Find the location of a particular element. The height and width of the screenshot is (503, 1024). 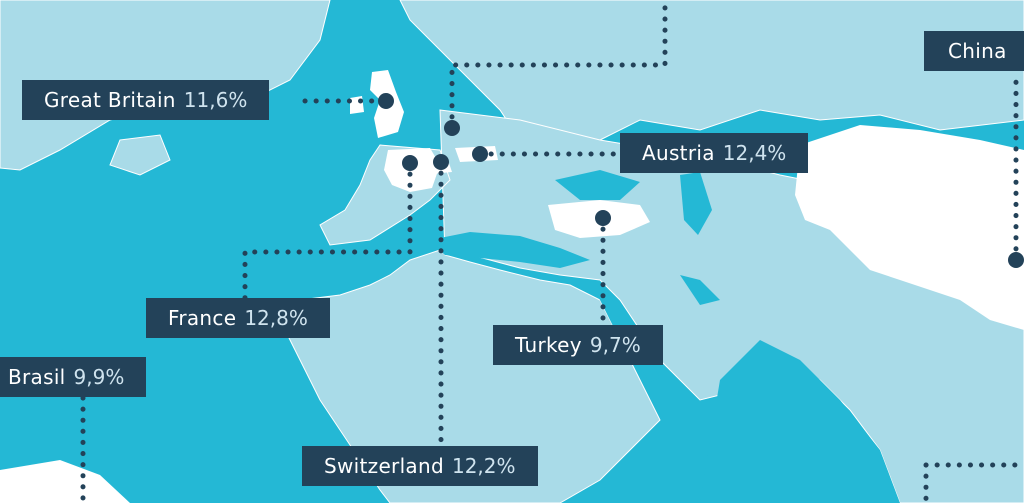

switzerland-label: Switzerland 12,2% is located at coordinates (420, 466).